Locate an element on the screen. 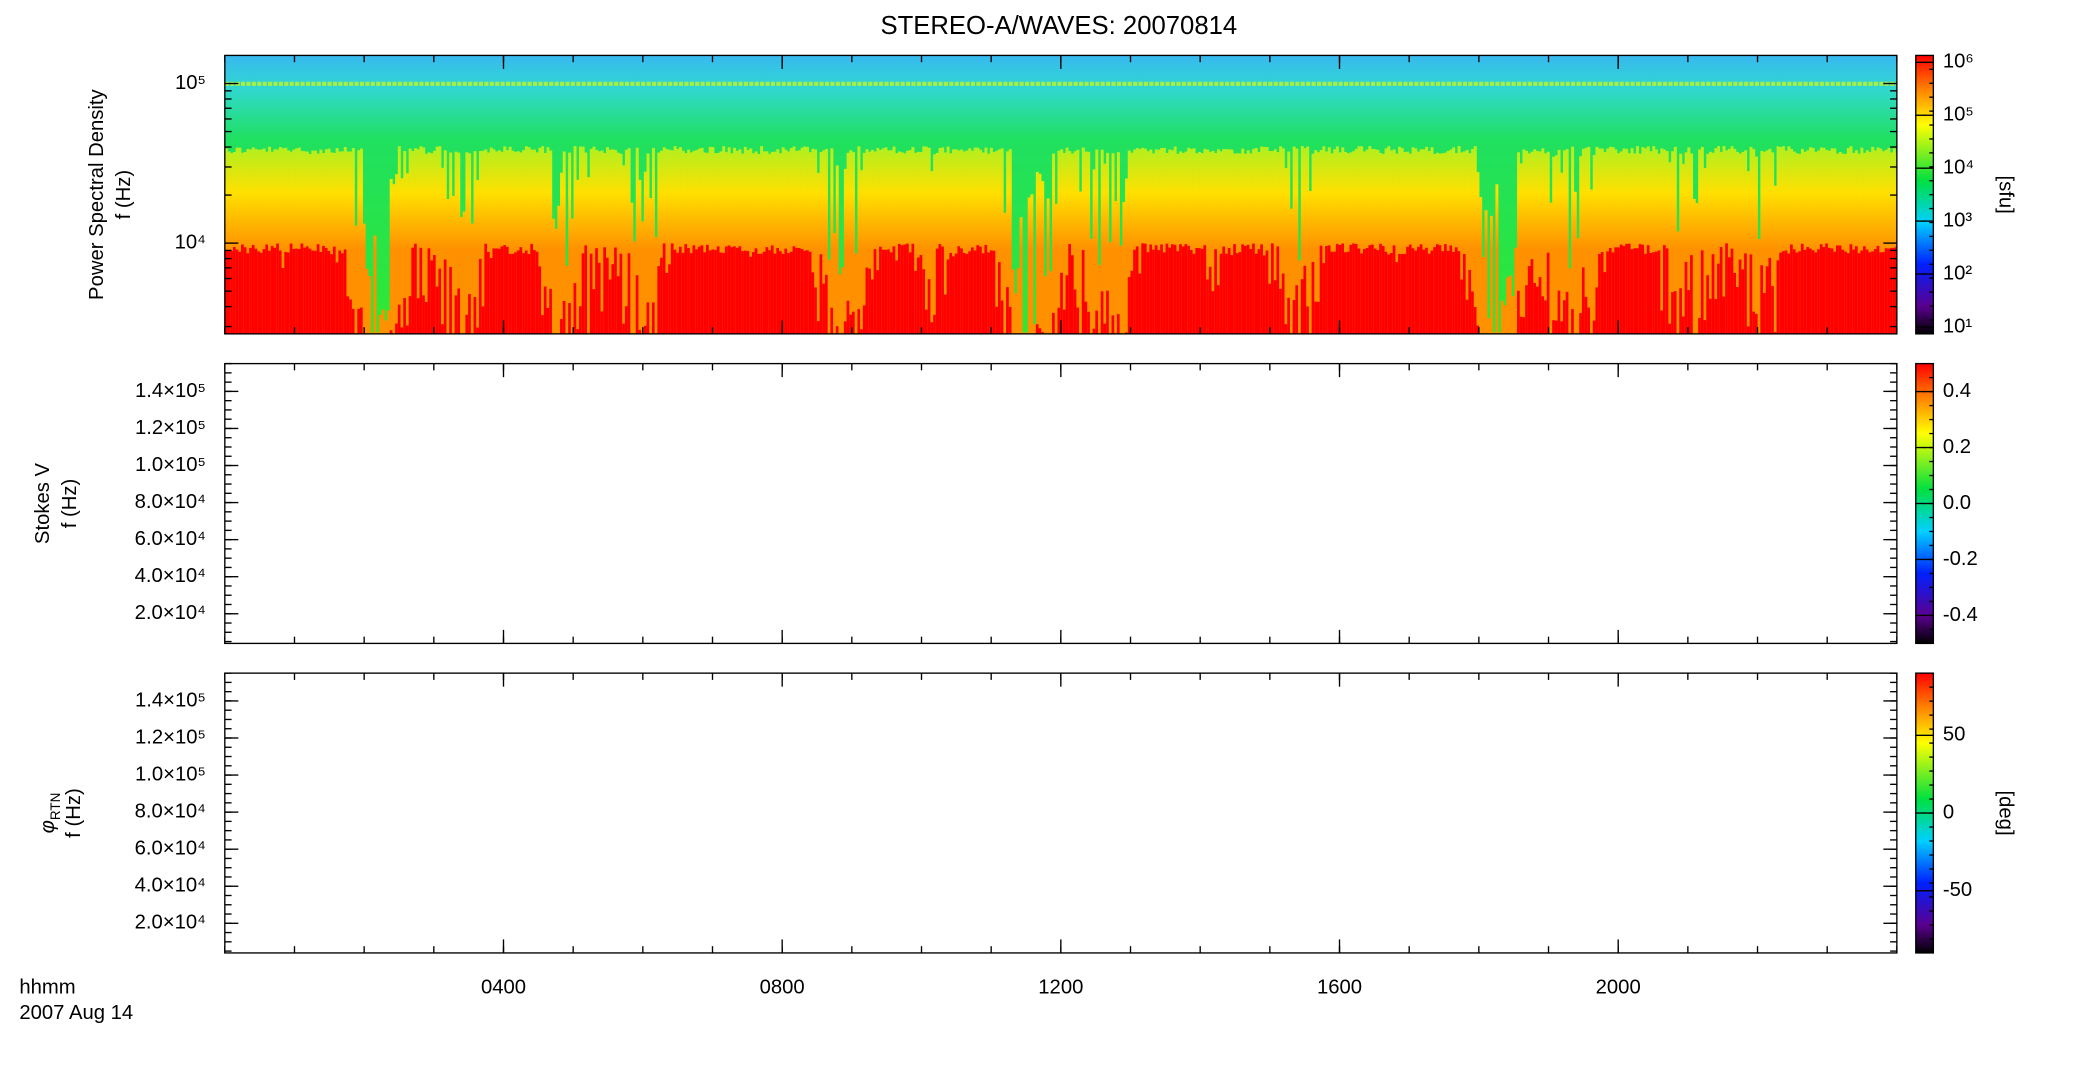  y-axis-label: f (Hz) is located at coordinates (74, 813).